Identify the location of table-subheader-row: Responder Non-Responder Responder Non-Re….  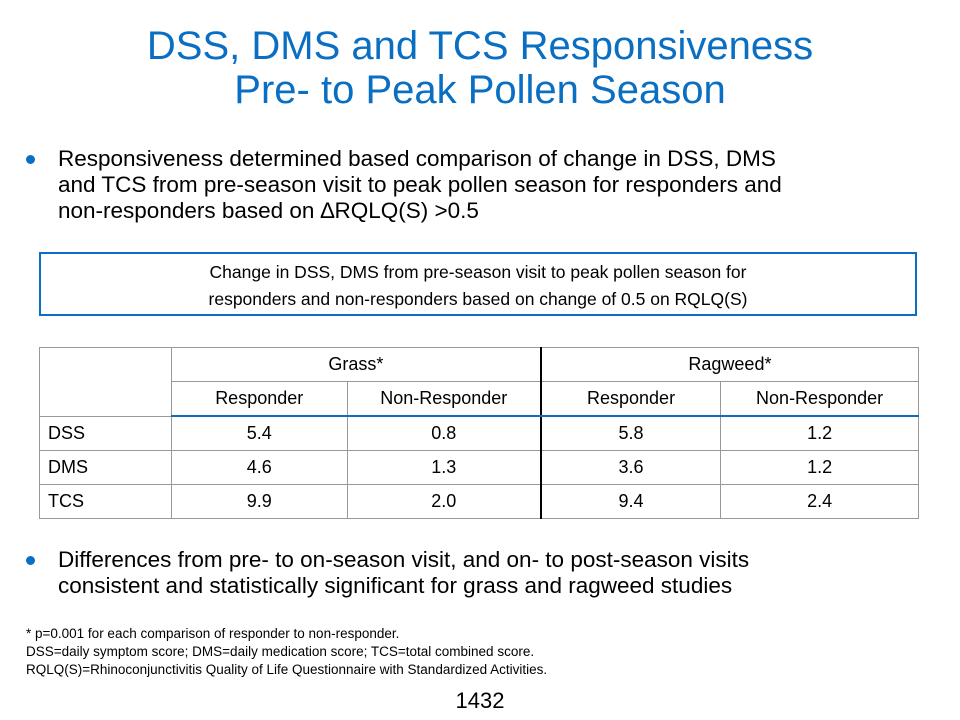
(479, 399).